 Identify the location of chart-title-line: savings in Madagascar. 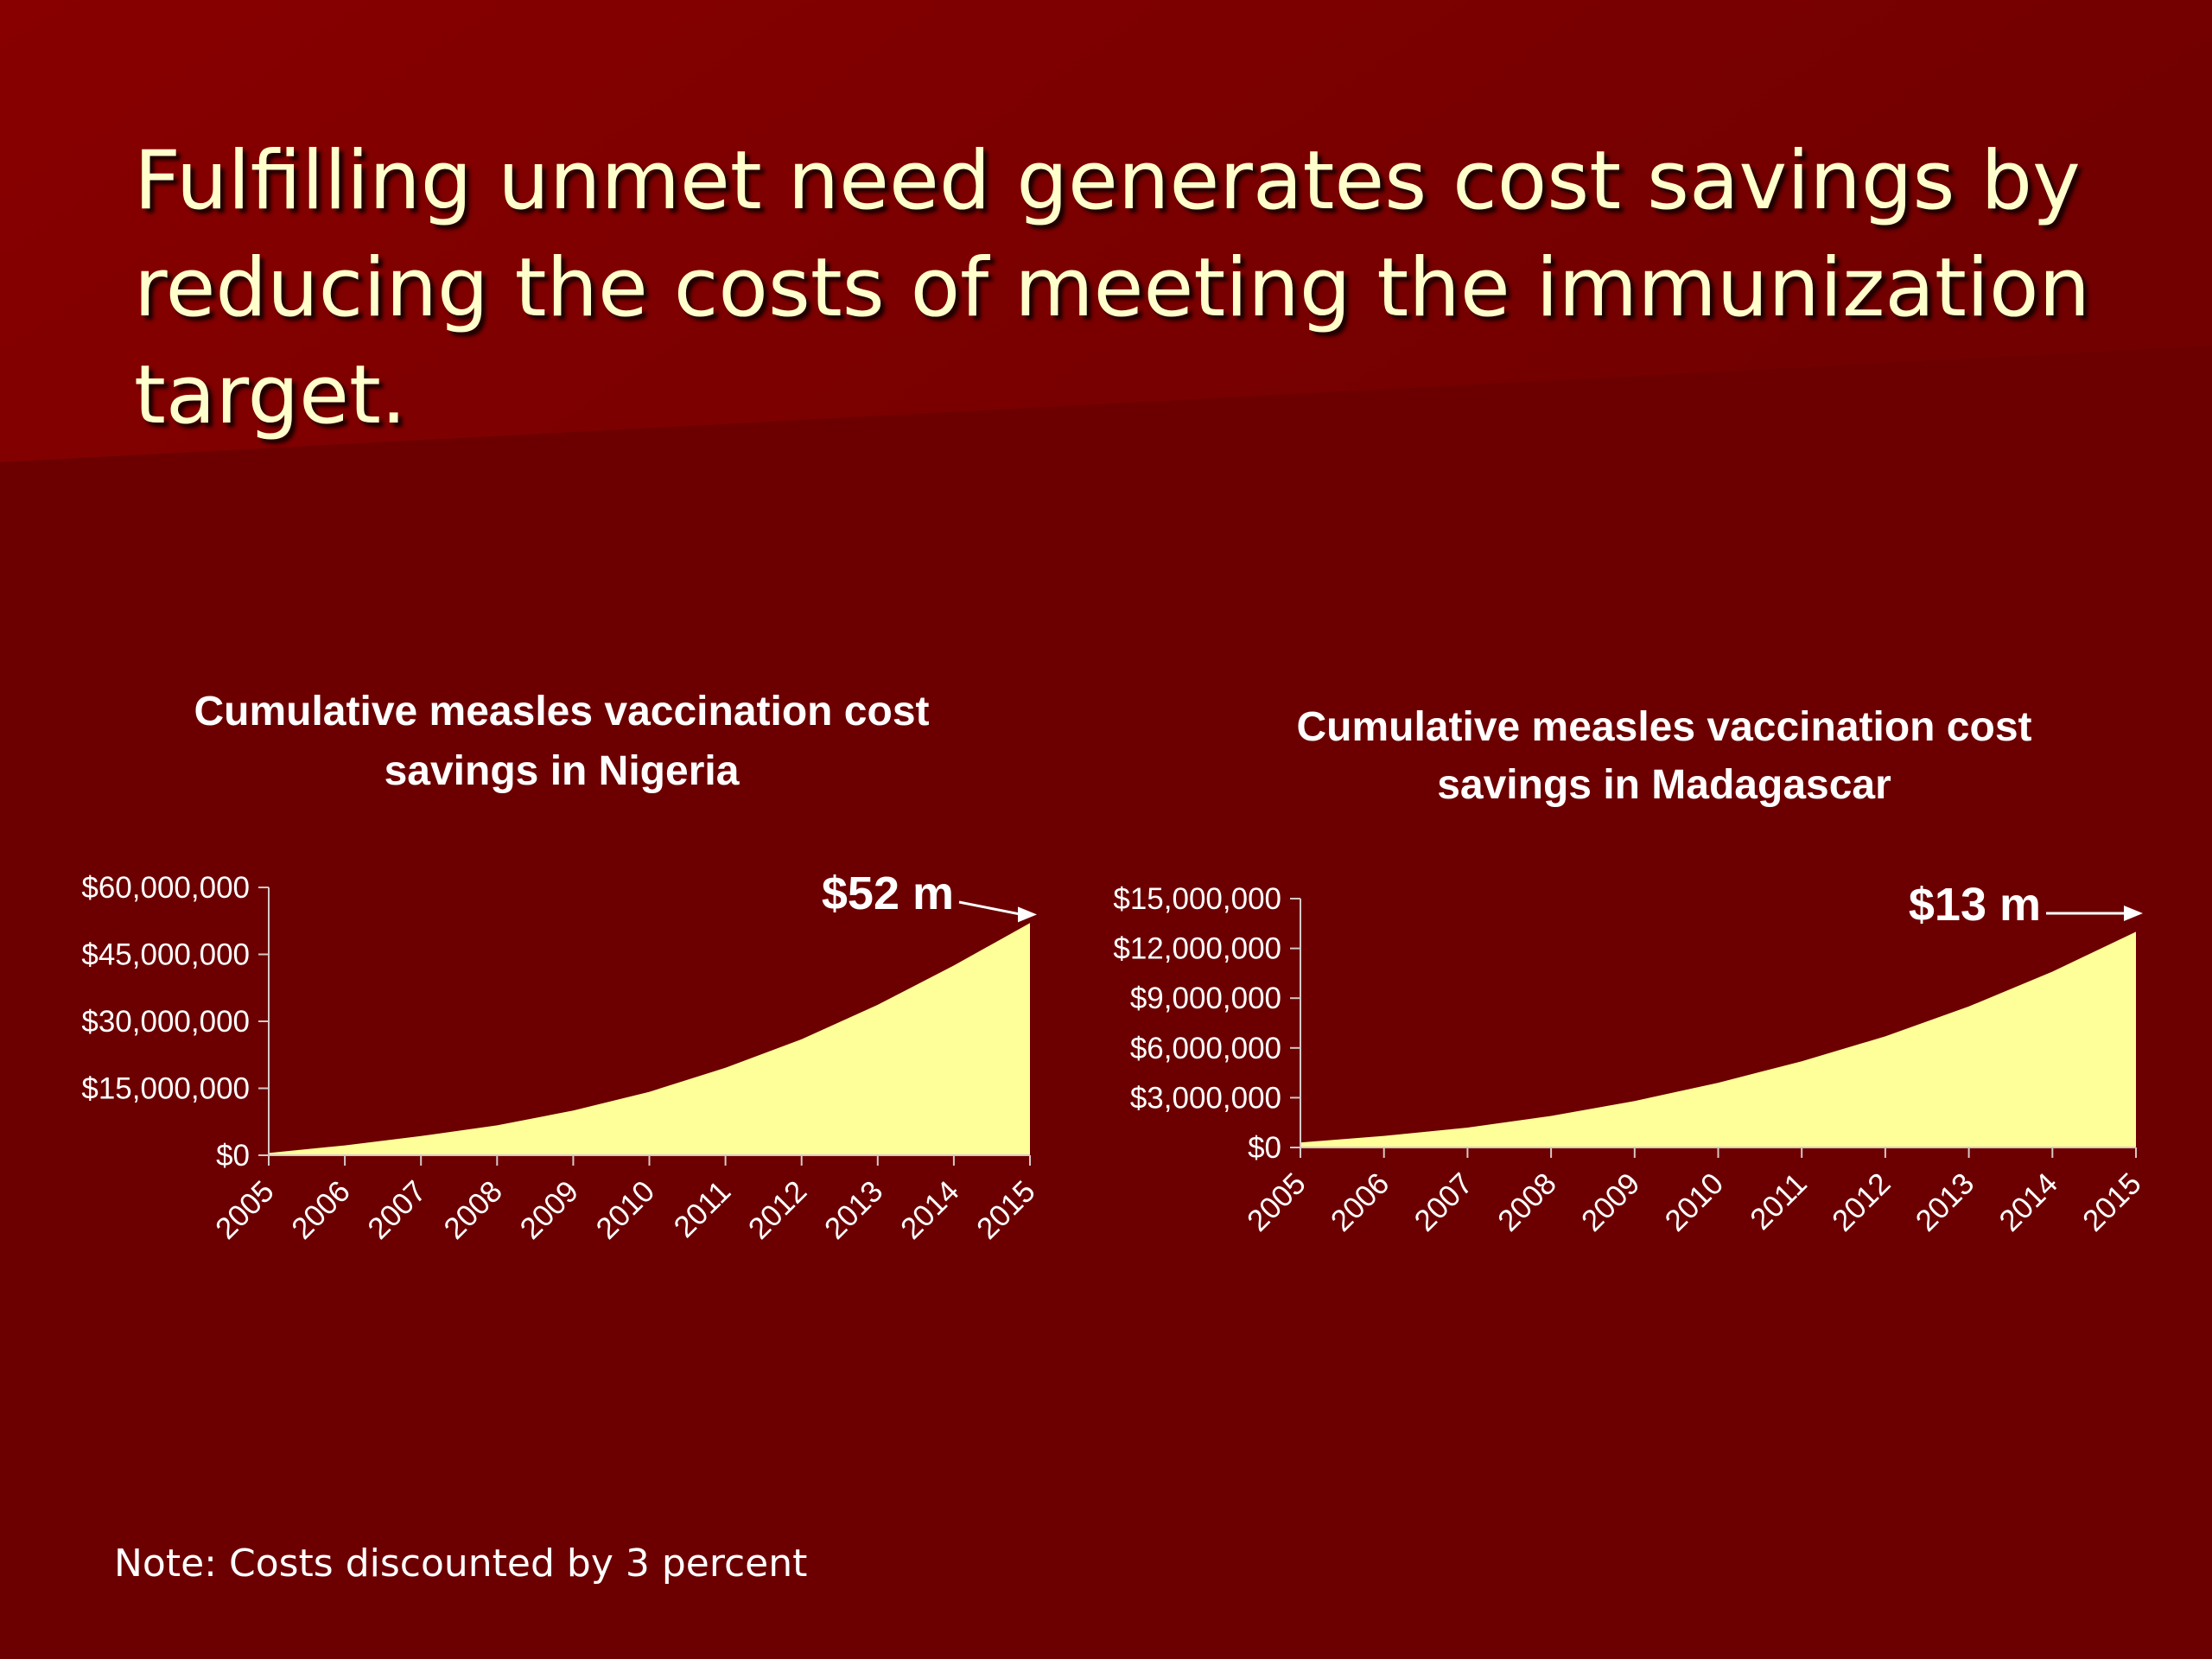
(1664, 785).